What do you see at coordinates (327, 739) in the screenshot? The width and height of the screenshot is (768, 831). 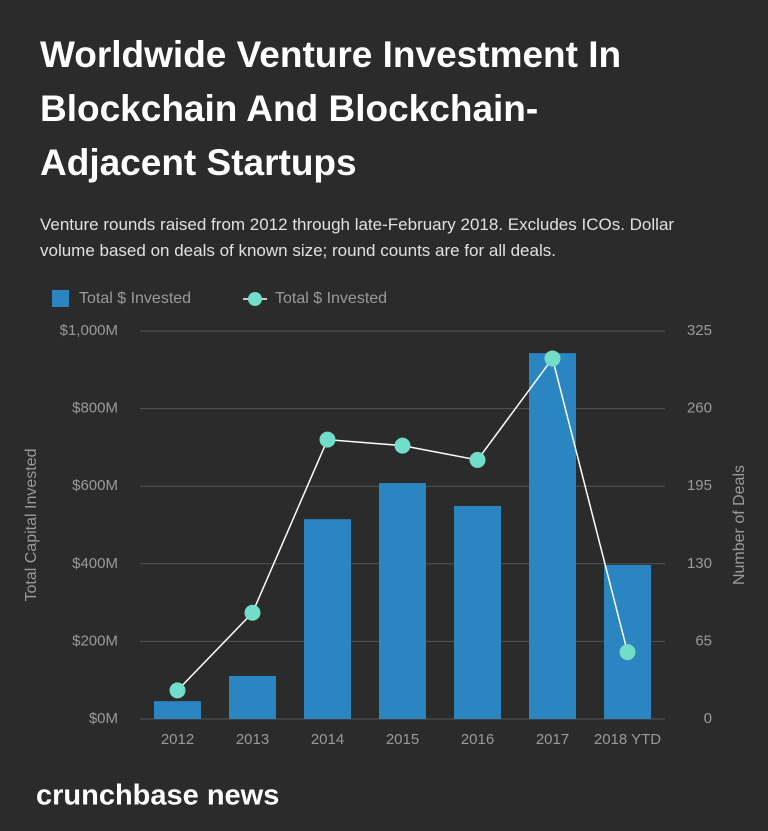 I see `x-tick-label: 2014` at bounding box center [327, 739].